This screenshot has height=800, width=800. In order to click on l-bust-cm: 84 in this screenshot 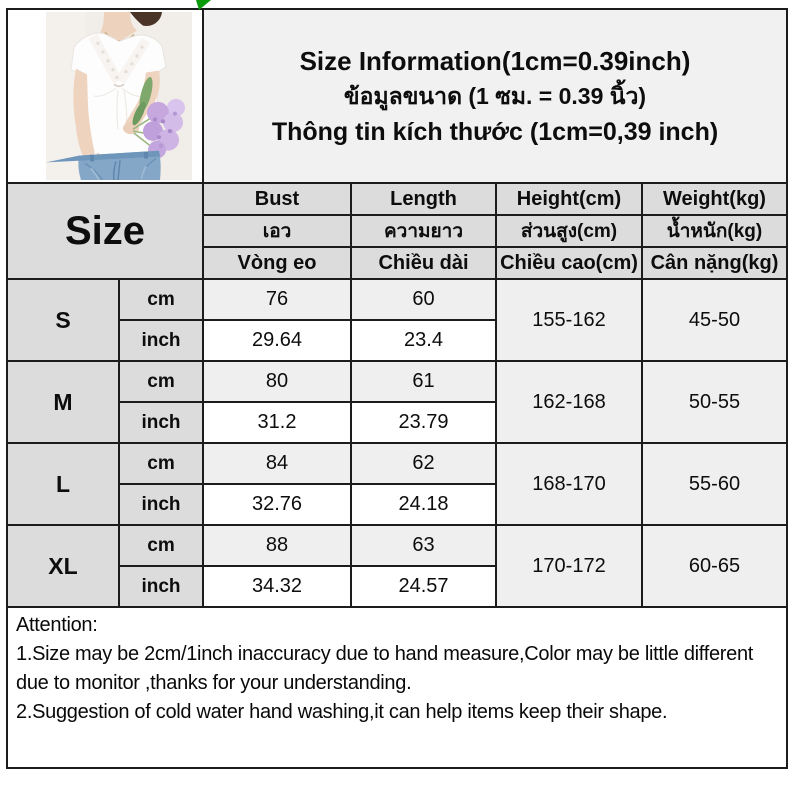, I will do `click(277, 463)`.